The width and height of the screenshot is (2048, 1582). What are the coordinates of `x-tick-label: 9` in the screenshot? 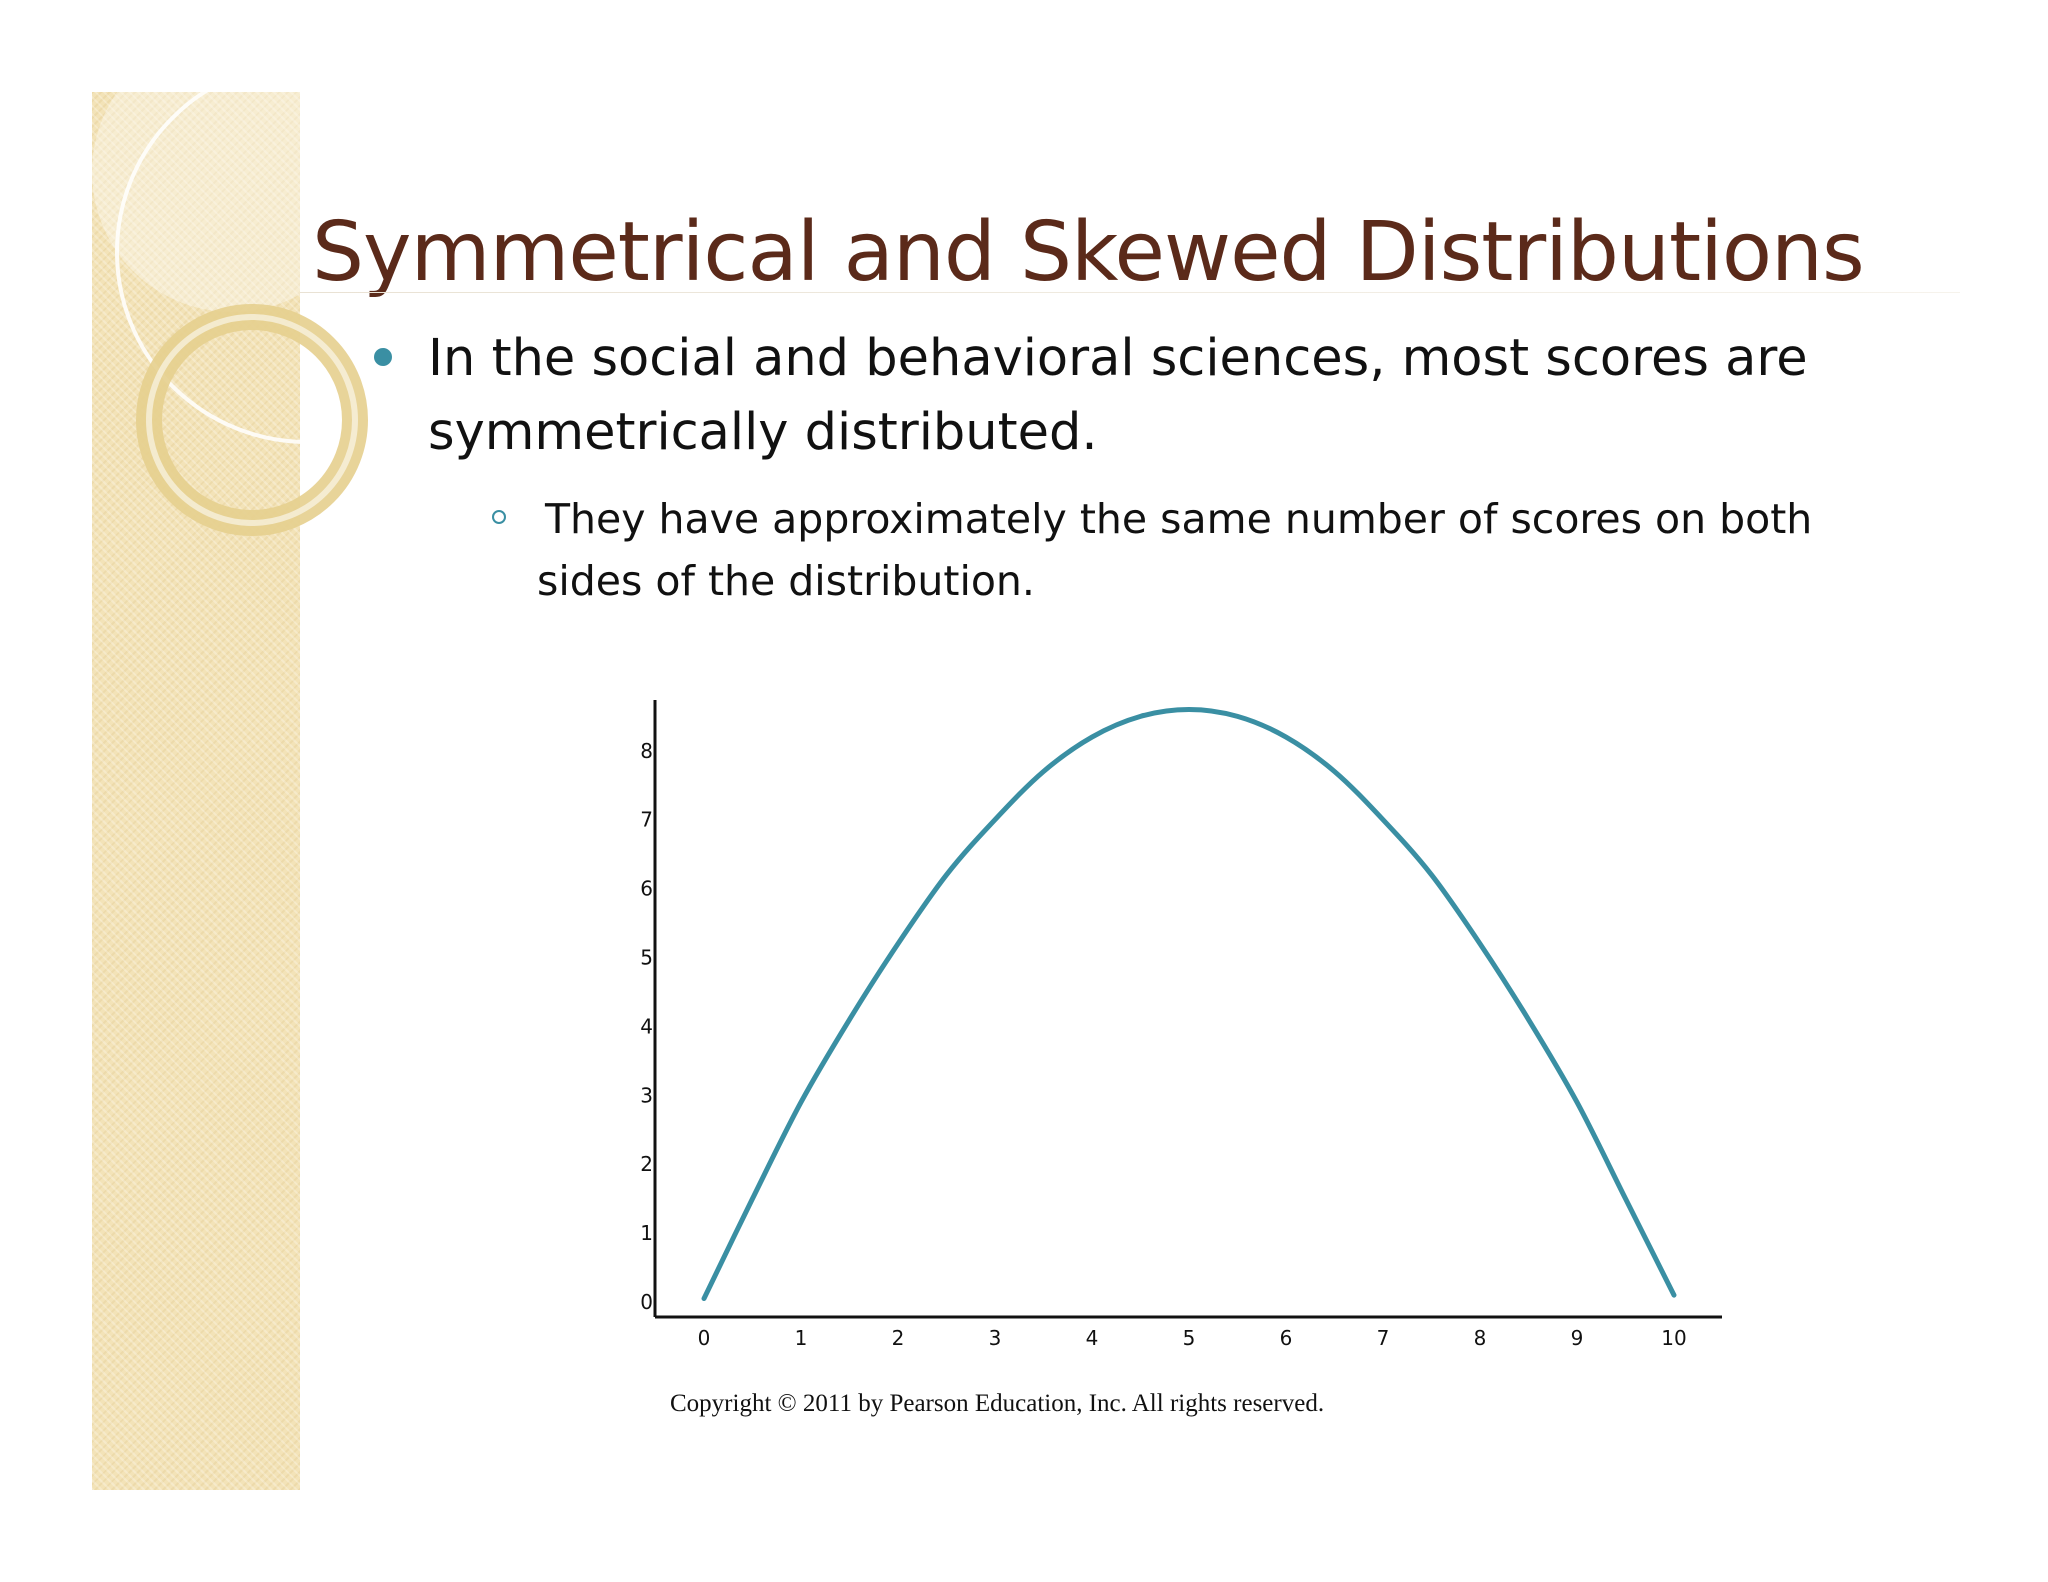 It's located at (1577, 1338).